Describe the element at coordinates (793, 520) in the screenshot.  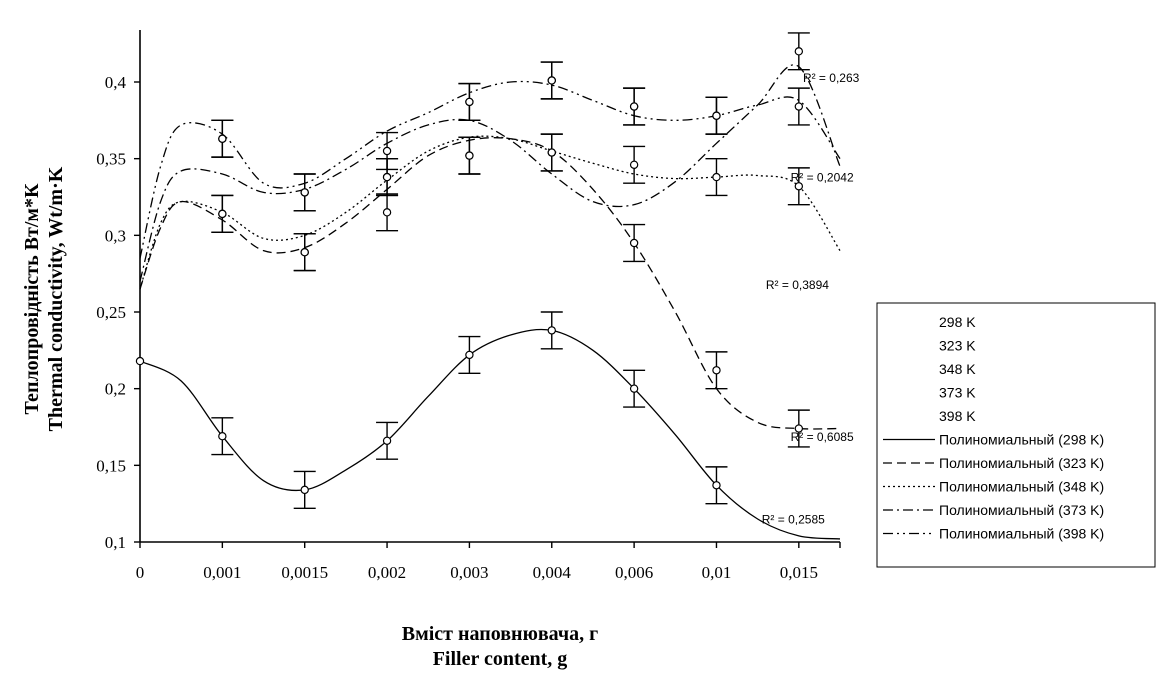
I see `r2-label-0: R² = 0,2585` at that location.